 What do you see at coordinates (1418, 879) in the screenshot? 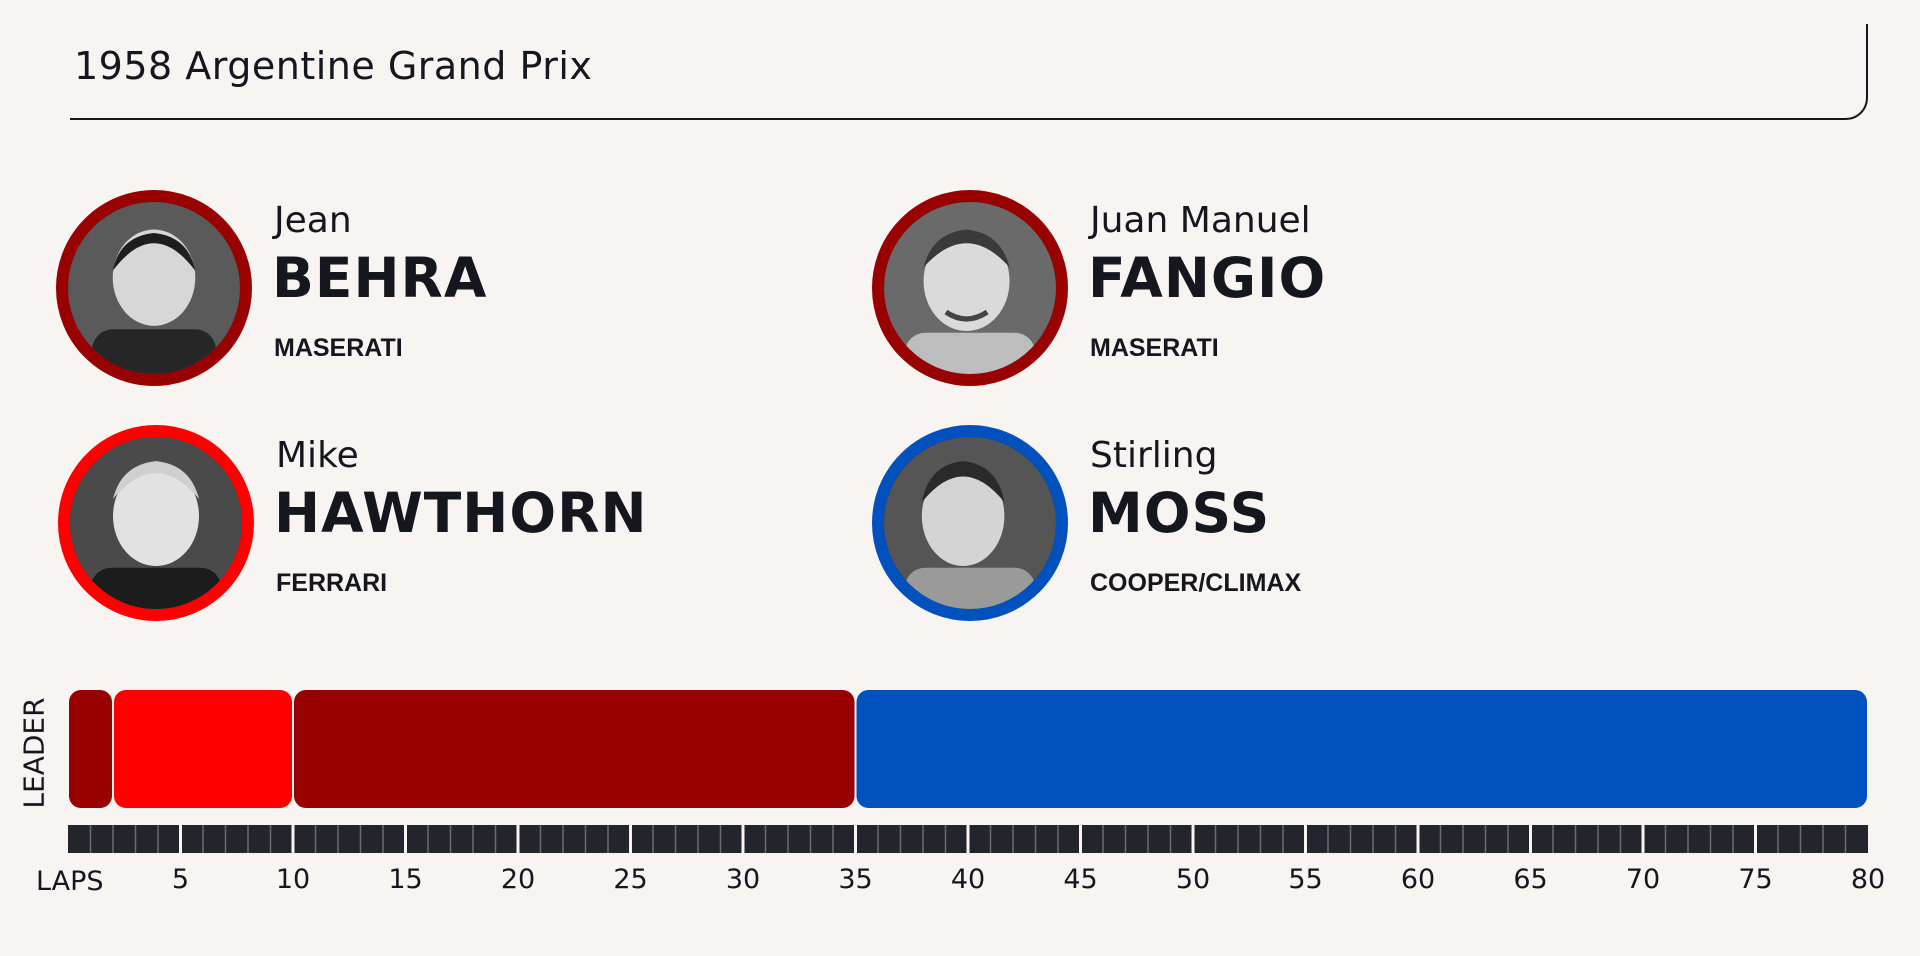
I see `x-tick-label: 60` at bounding box center [1418, 879].